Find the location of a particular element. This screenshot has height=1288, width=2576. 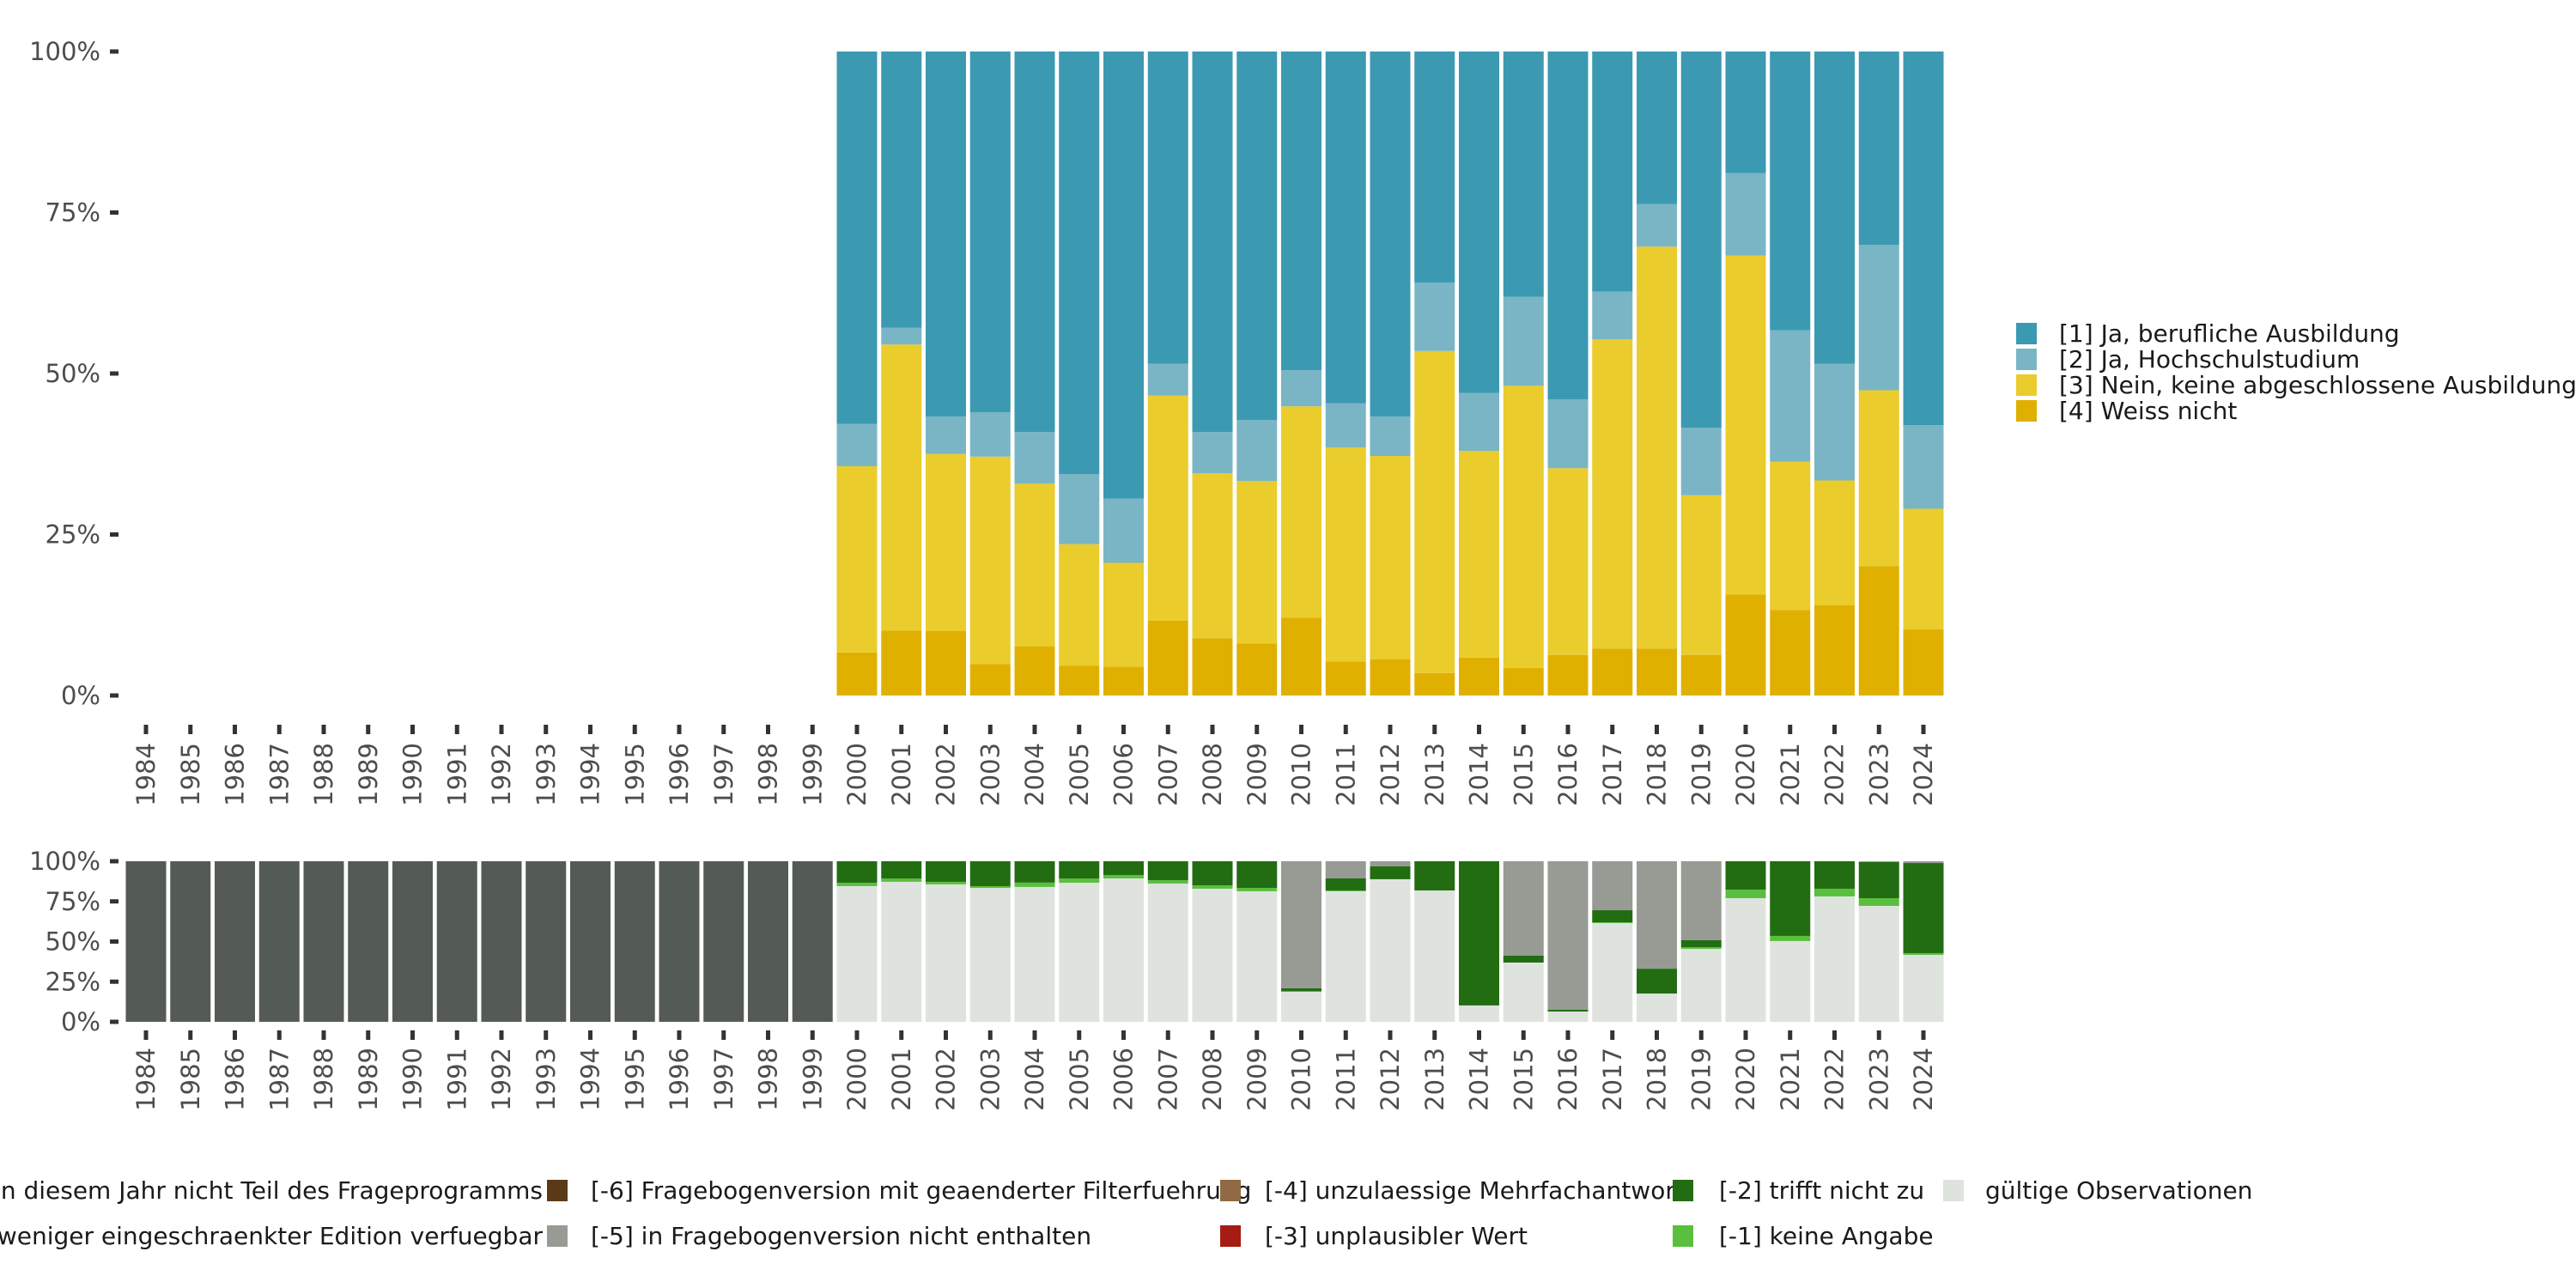

x-tick-label: 1996 is located at coordinates (680, 775).